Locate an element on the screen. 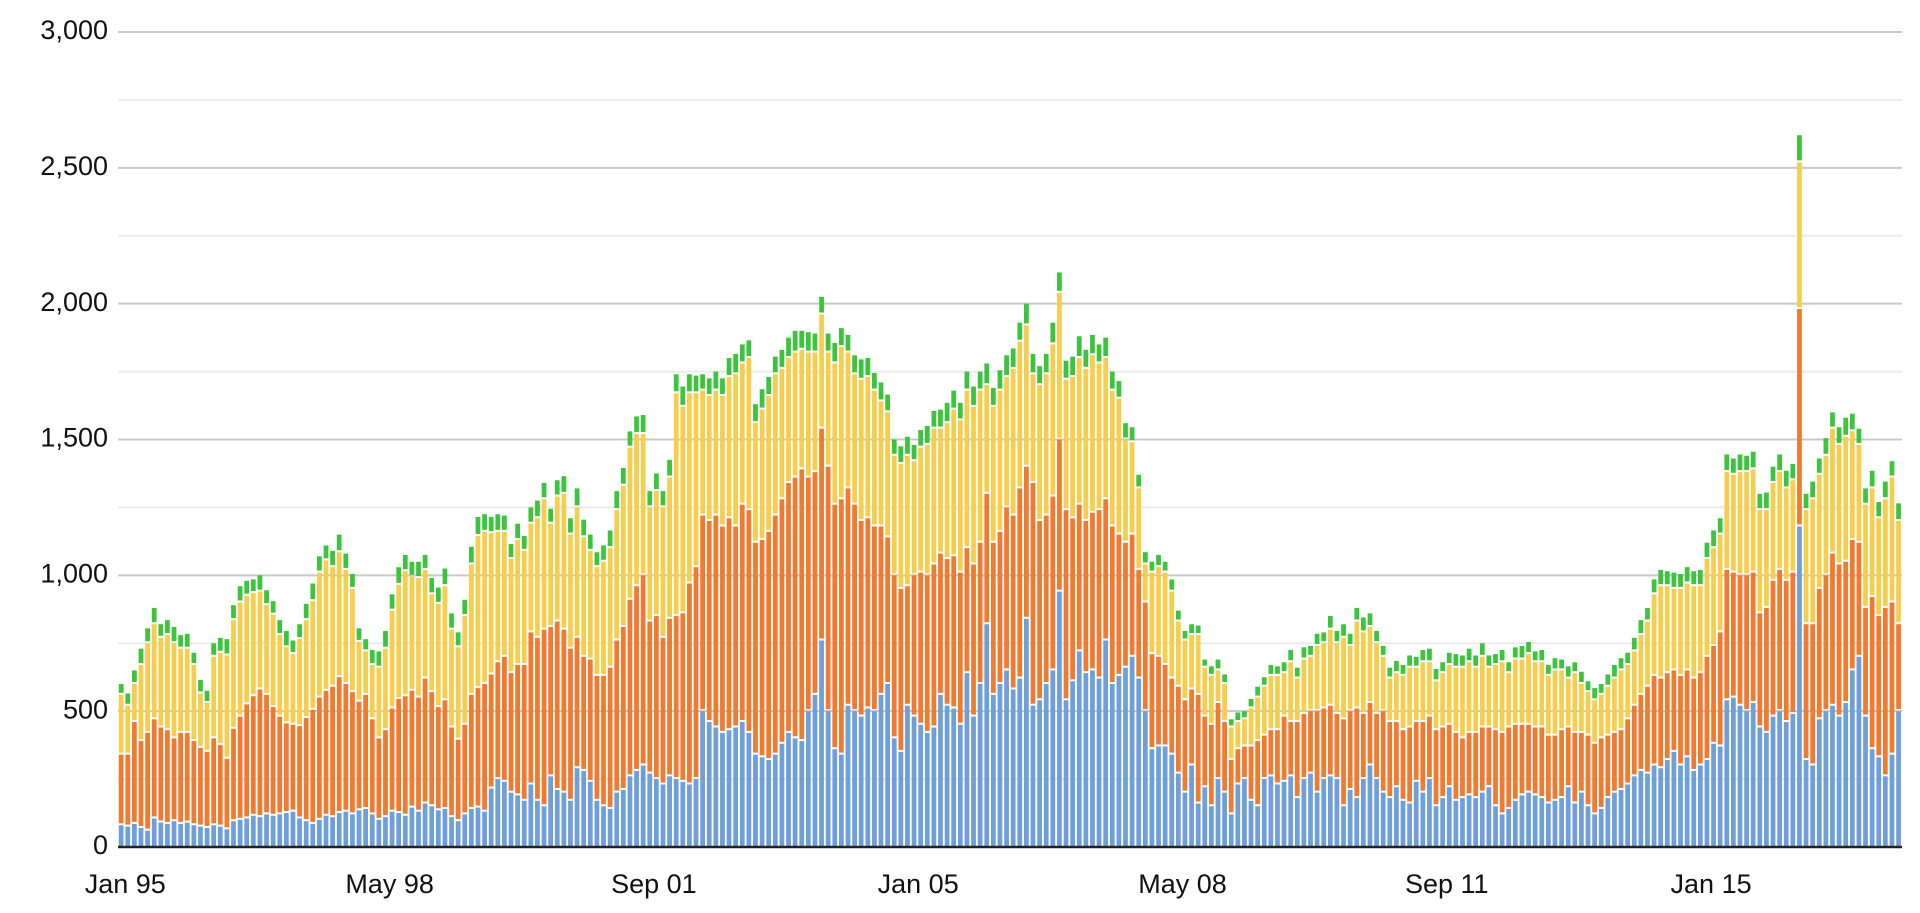  x-tick-label: Jan 95 is located at coordinates (125, 884).